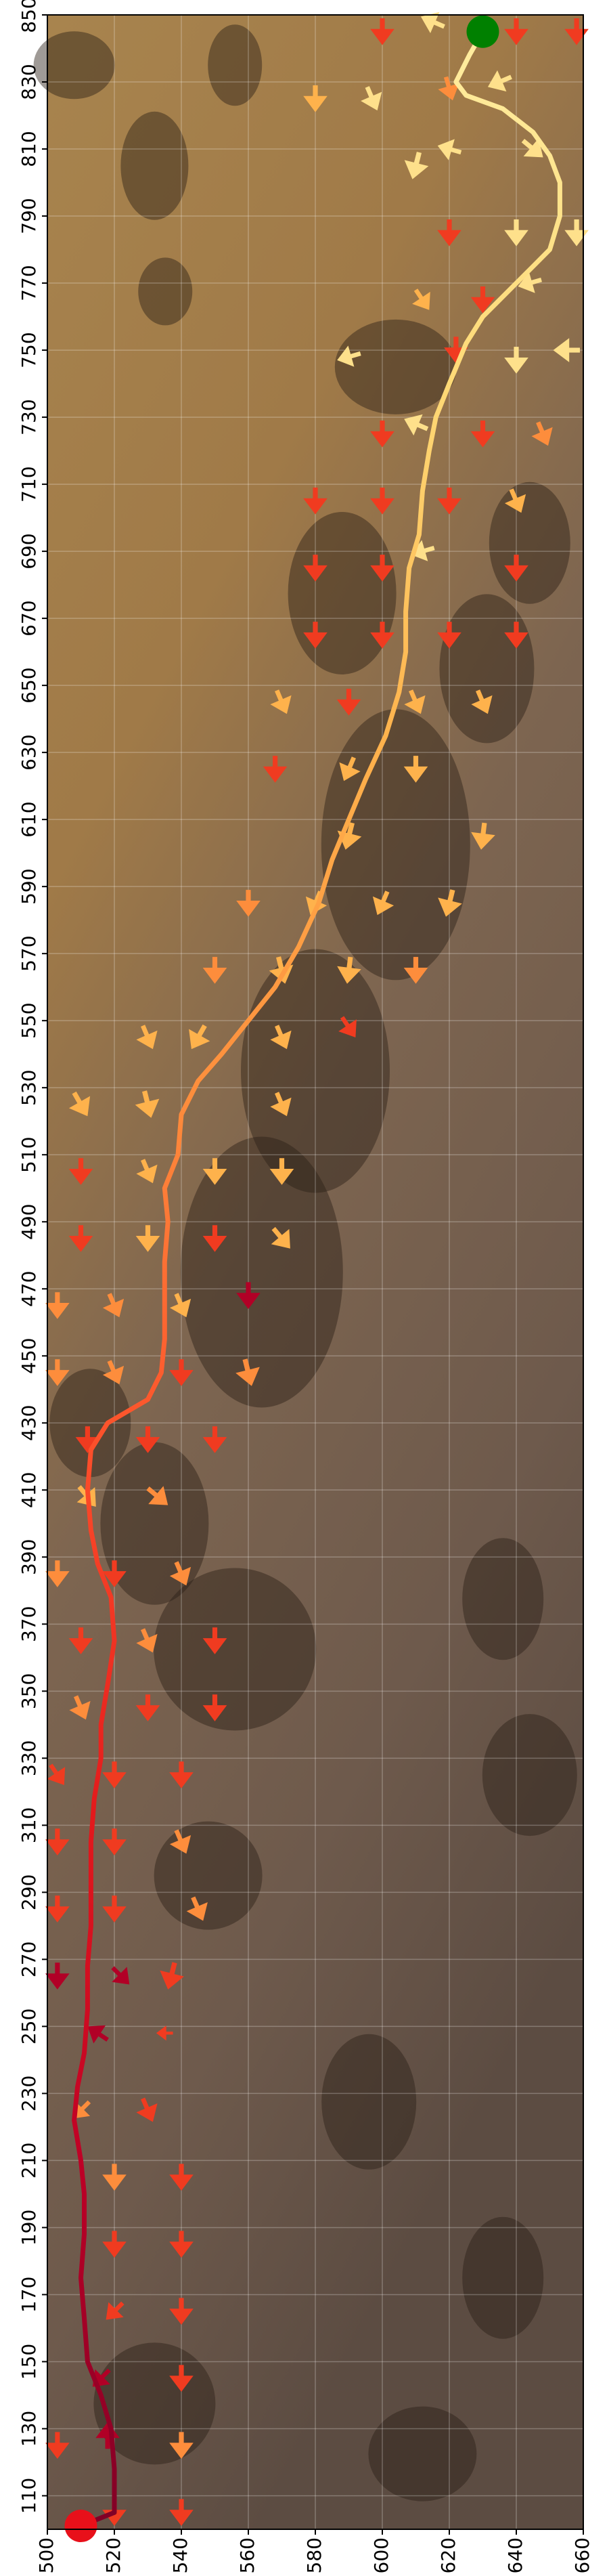 The width and height of the screenshot is (609, 2576). What do you see at coordinates (80, 2526) in the screenshot?
I see `end-marker` at bounding box center [80, 2526].